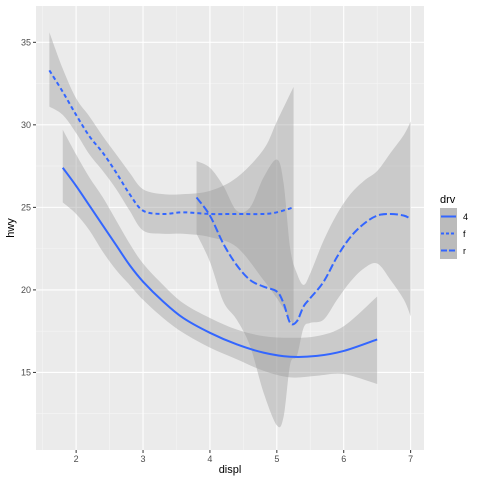 The width and height of the screenshot is (480, 480). I want to click on legend-label: r, so click(464, 251).